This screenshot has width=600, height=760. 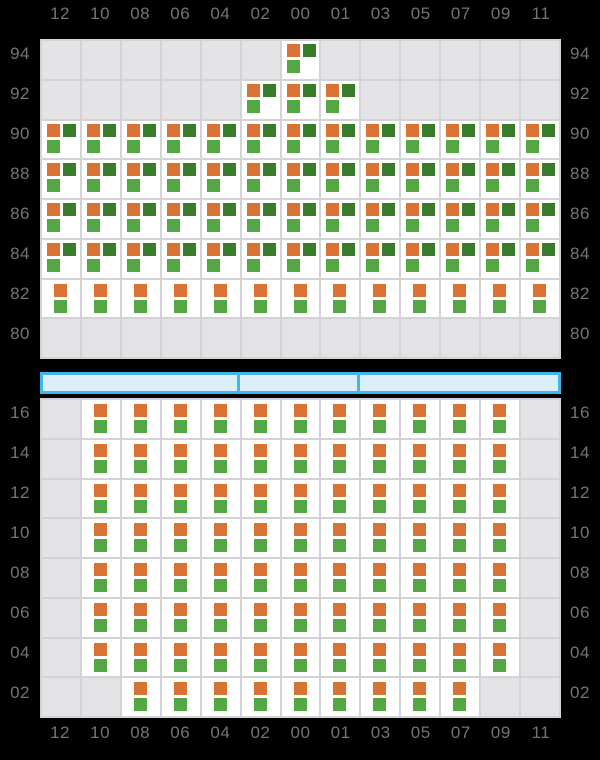 What do you see at coordinates (300, 383) in the screenshot?
I see `range-slider` at bounding box center [300, 383].